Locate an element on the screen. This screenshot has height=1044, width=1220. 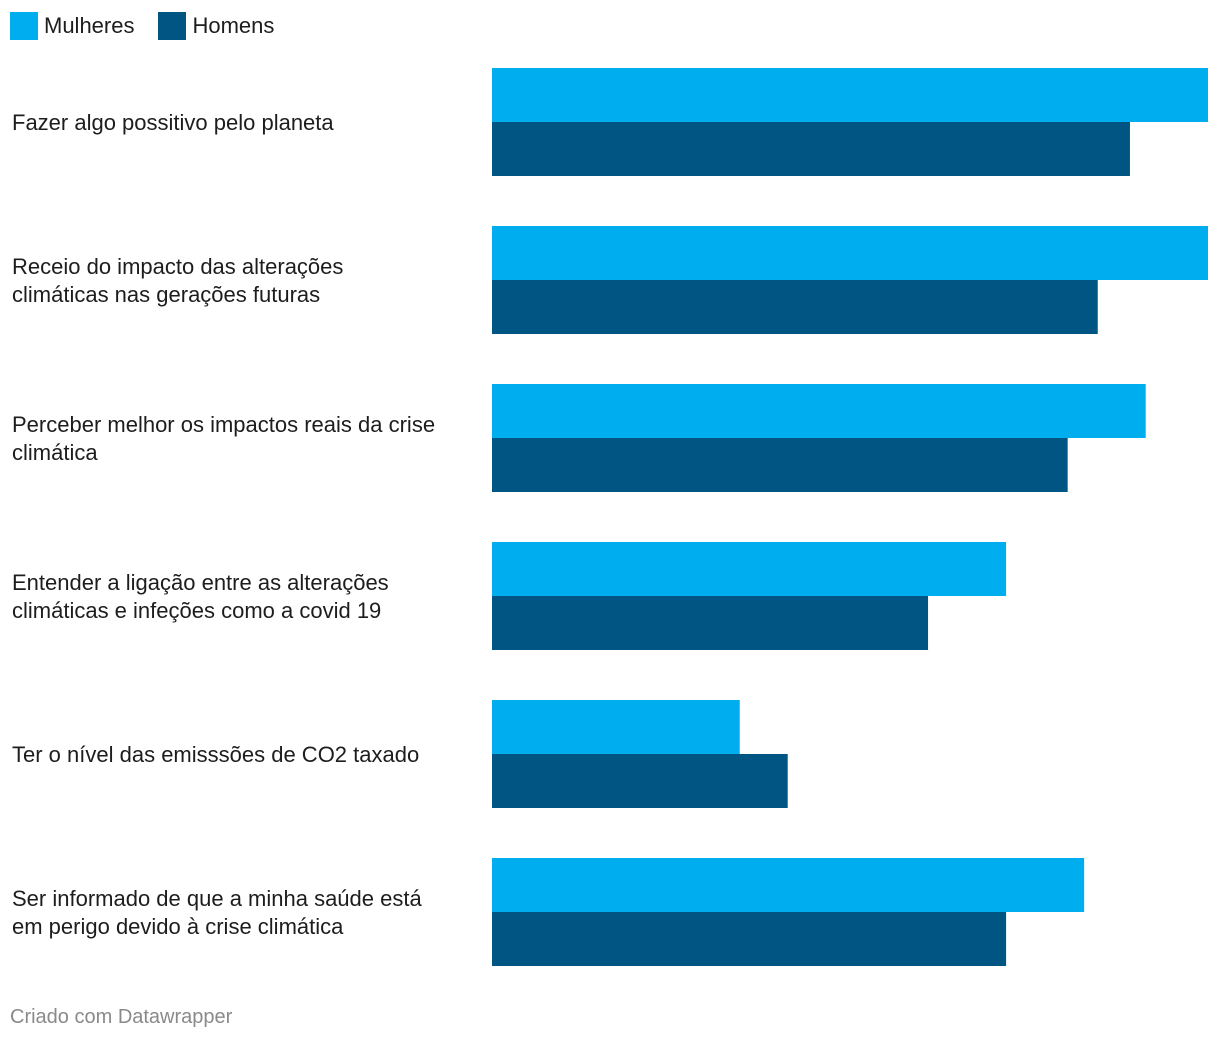
category-label-line: Ser informado de que a minha saúde está is located at coordinates (217, 898).